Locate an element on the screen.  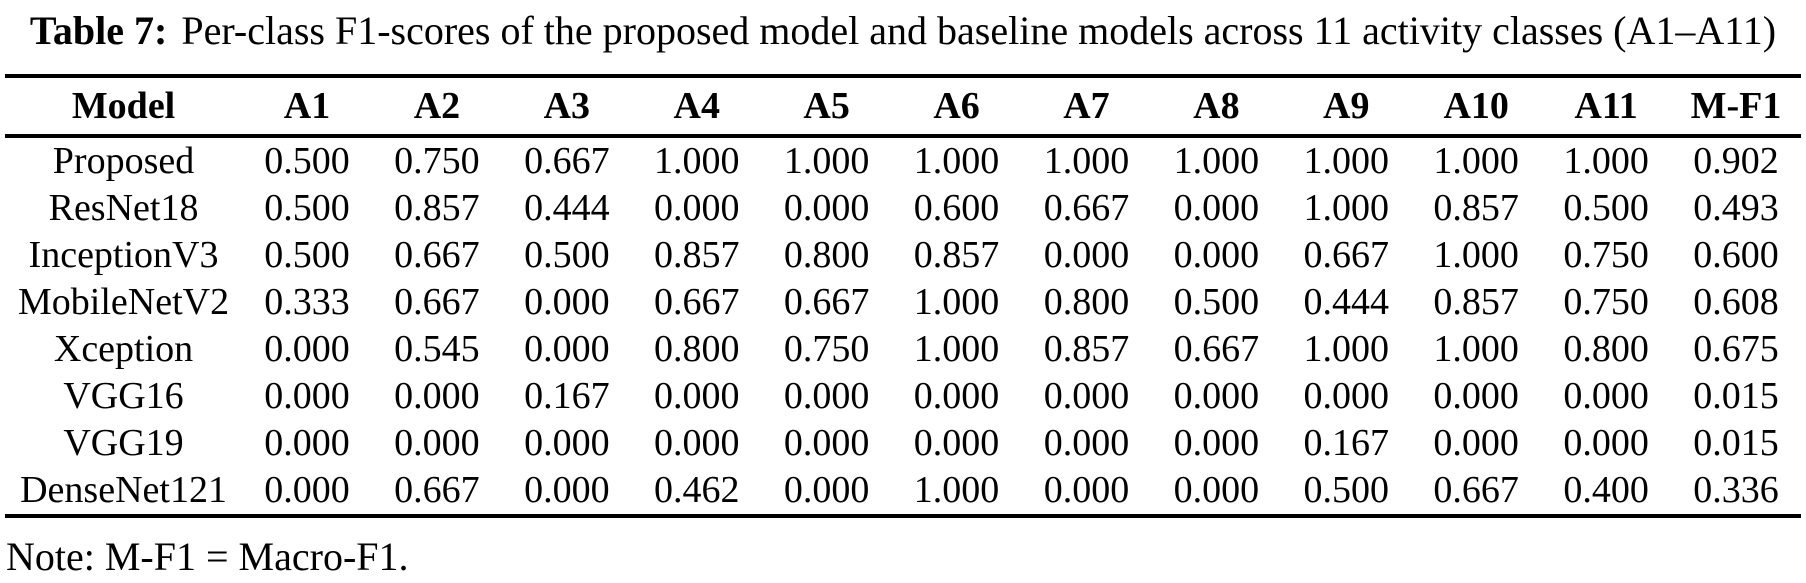
table-header: Model A1 A2 A3 A4 A5 A6 A7 A8 A9 A10 A11 M-F1 is located at coordinates (903, 107).